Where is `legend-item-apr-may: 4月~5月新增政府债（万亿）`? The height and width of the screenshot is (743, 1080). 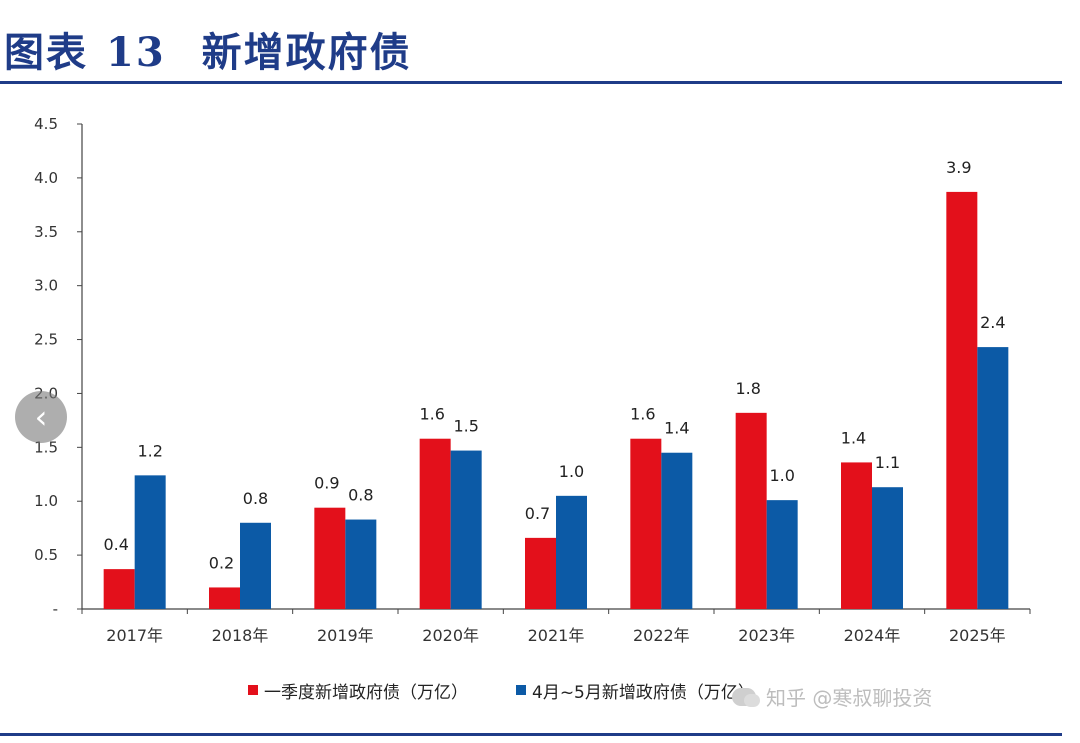 legend-item-apr-may: 4月~5月新增政府债（万亿） is located at coordinates (635, 690).